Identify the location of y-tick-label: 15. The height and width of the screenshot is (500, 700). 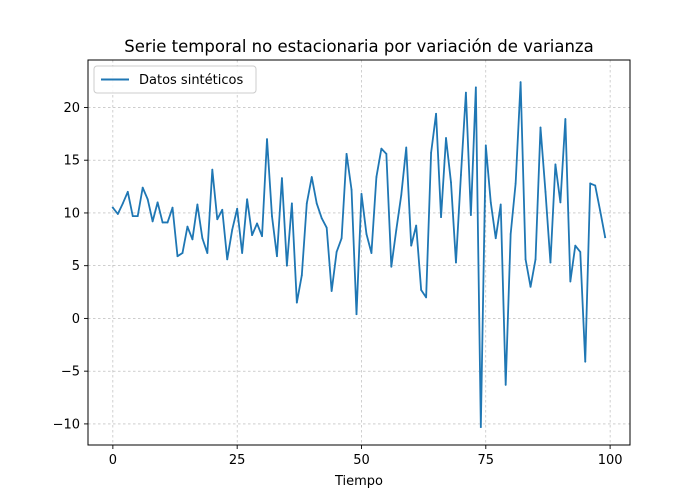
(71, 161).